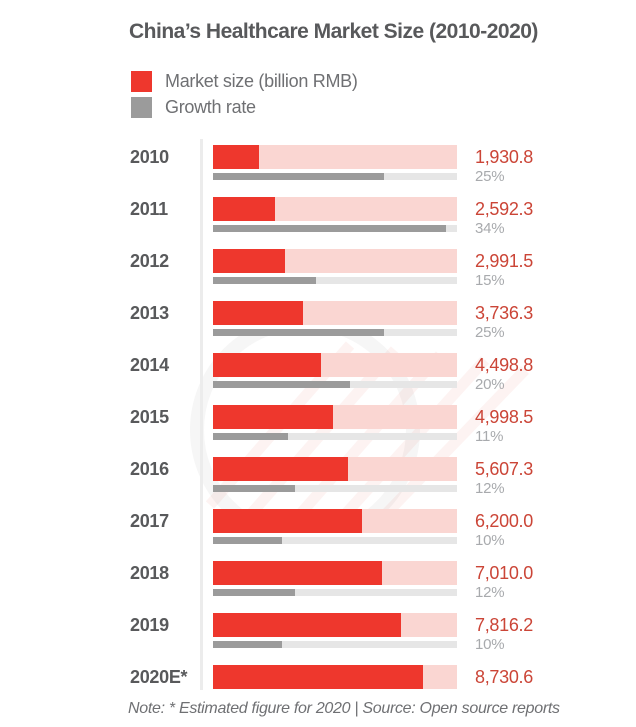 The height and width of the screenshot is (727, 636). What do you see at coordinates (504, 625) in the screenshot?
I see `market-size-value: 7,816.2` at bounding box center [504, 625].